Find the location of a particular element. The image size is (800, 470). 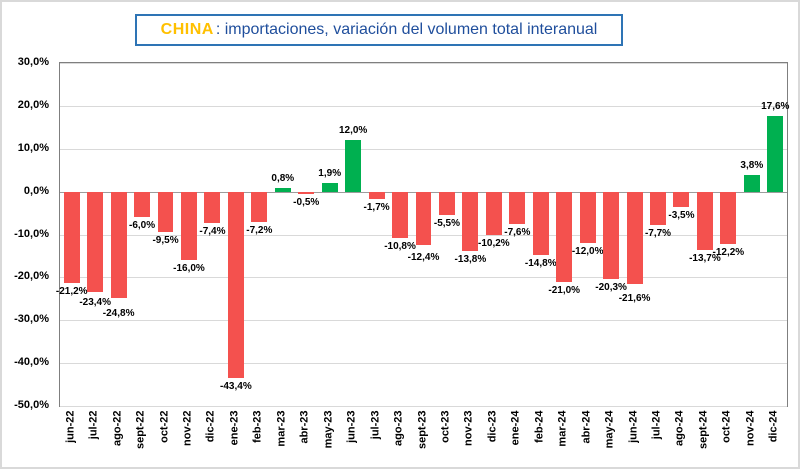

x-tick-label: nov-24 is located at coordinates (750, 428).